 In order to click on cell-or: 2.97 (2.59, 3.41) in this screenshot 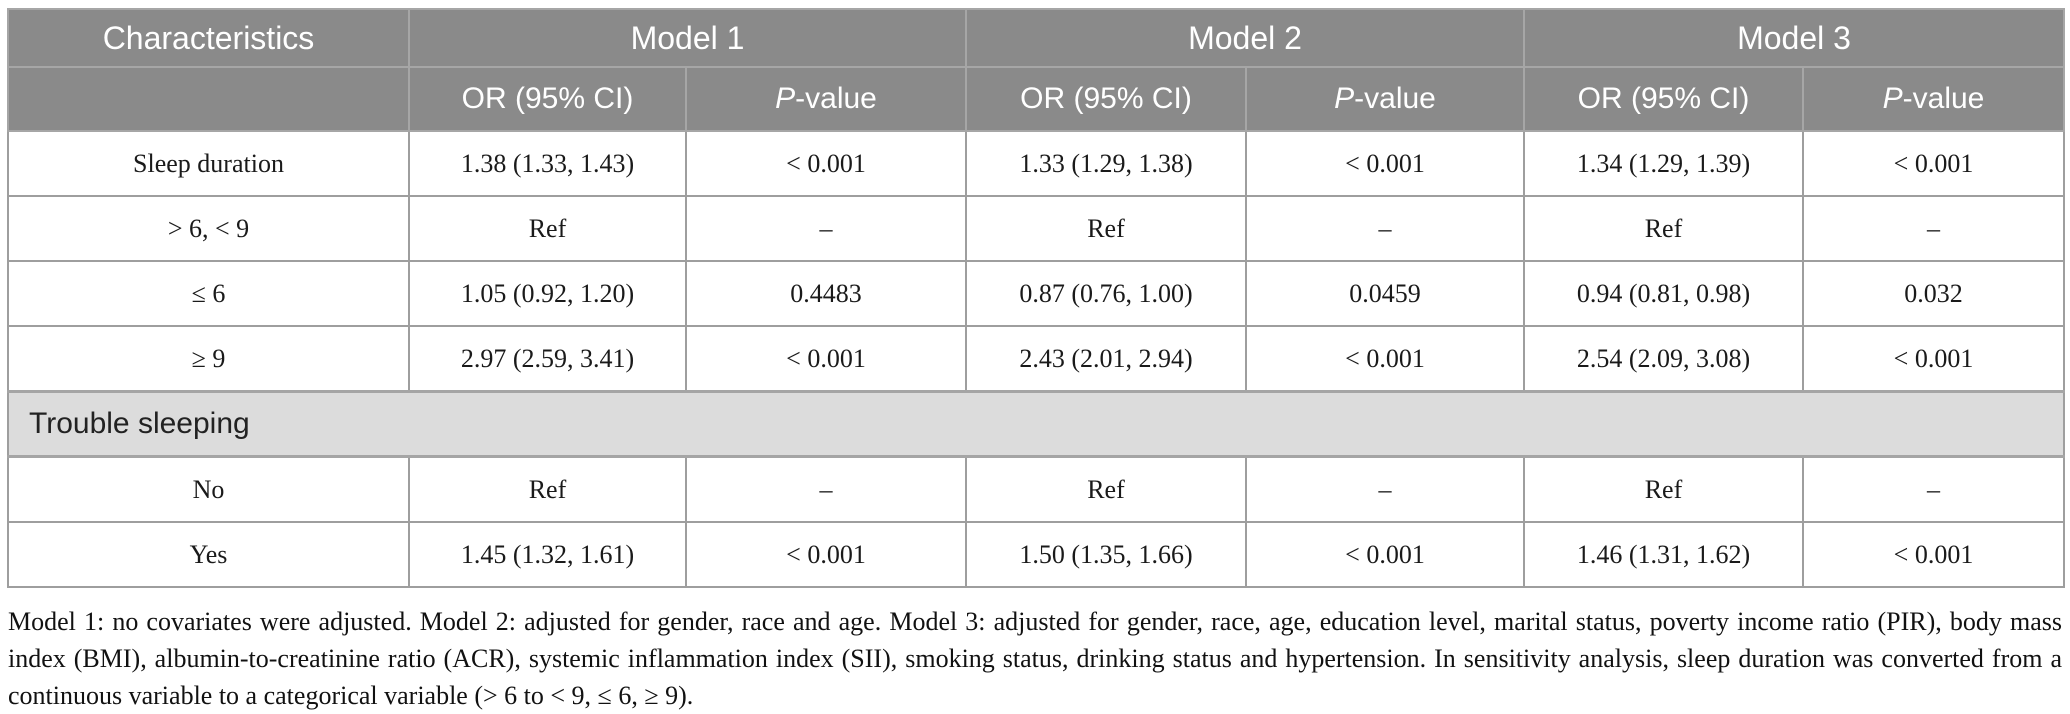, I will do `click(547, 359)`.